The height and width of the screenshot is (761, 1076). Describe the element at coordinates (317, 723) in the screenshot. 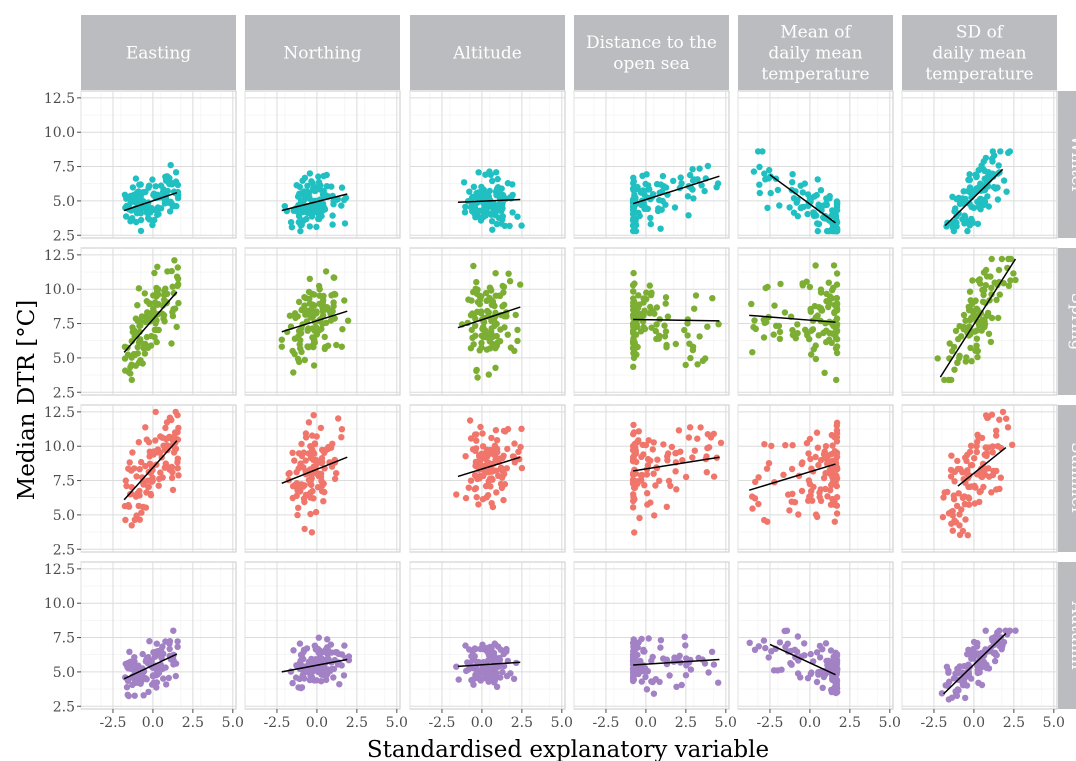

I see `x-tick-label: 0.0` at that location.